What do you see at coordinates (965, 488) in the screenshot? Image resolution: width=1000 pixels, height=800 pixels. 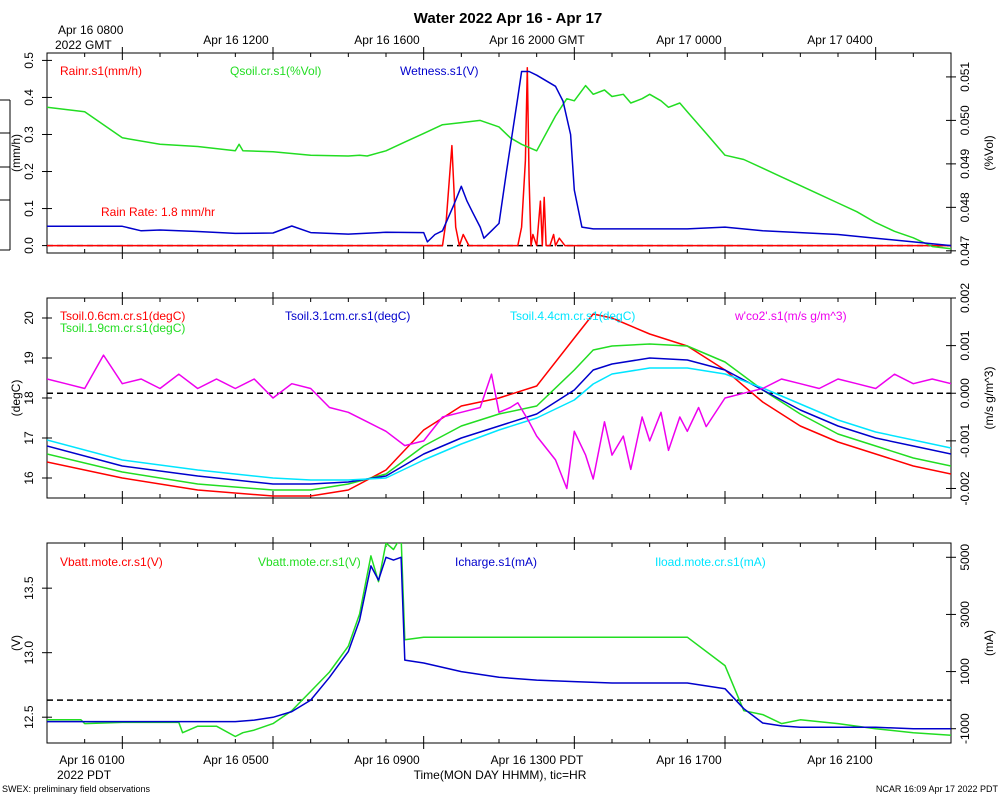 I see `y-tick-label-right: -0.002` at bounding box center [965, 488].